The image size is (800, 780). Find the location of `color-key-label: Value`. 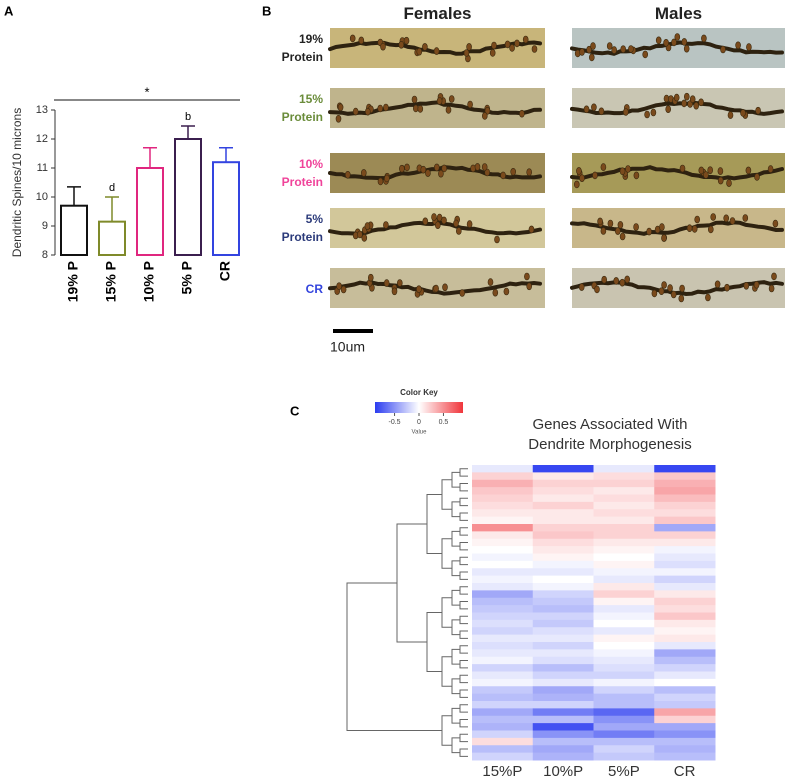

color-key-label: Value is located at coordinates (420, 433).